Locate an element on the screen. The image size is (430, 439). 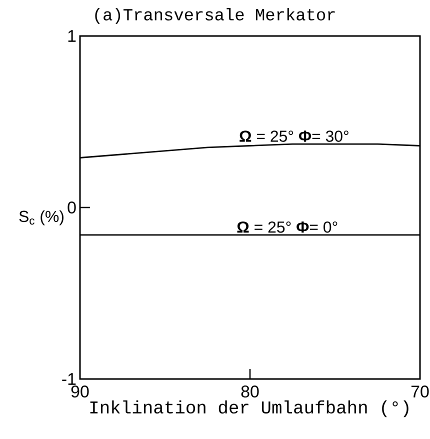
chart-title: (a)Transversale Merkator is located at coordinates (215, 16).